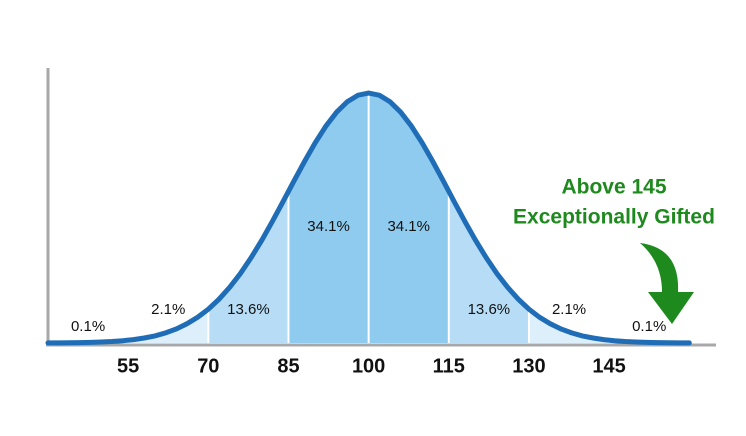 This screenshot has width=746, height=436. Describe the element at coordinates (613, 187) in the screenshot. I see `annotation: Above 145` at that location.